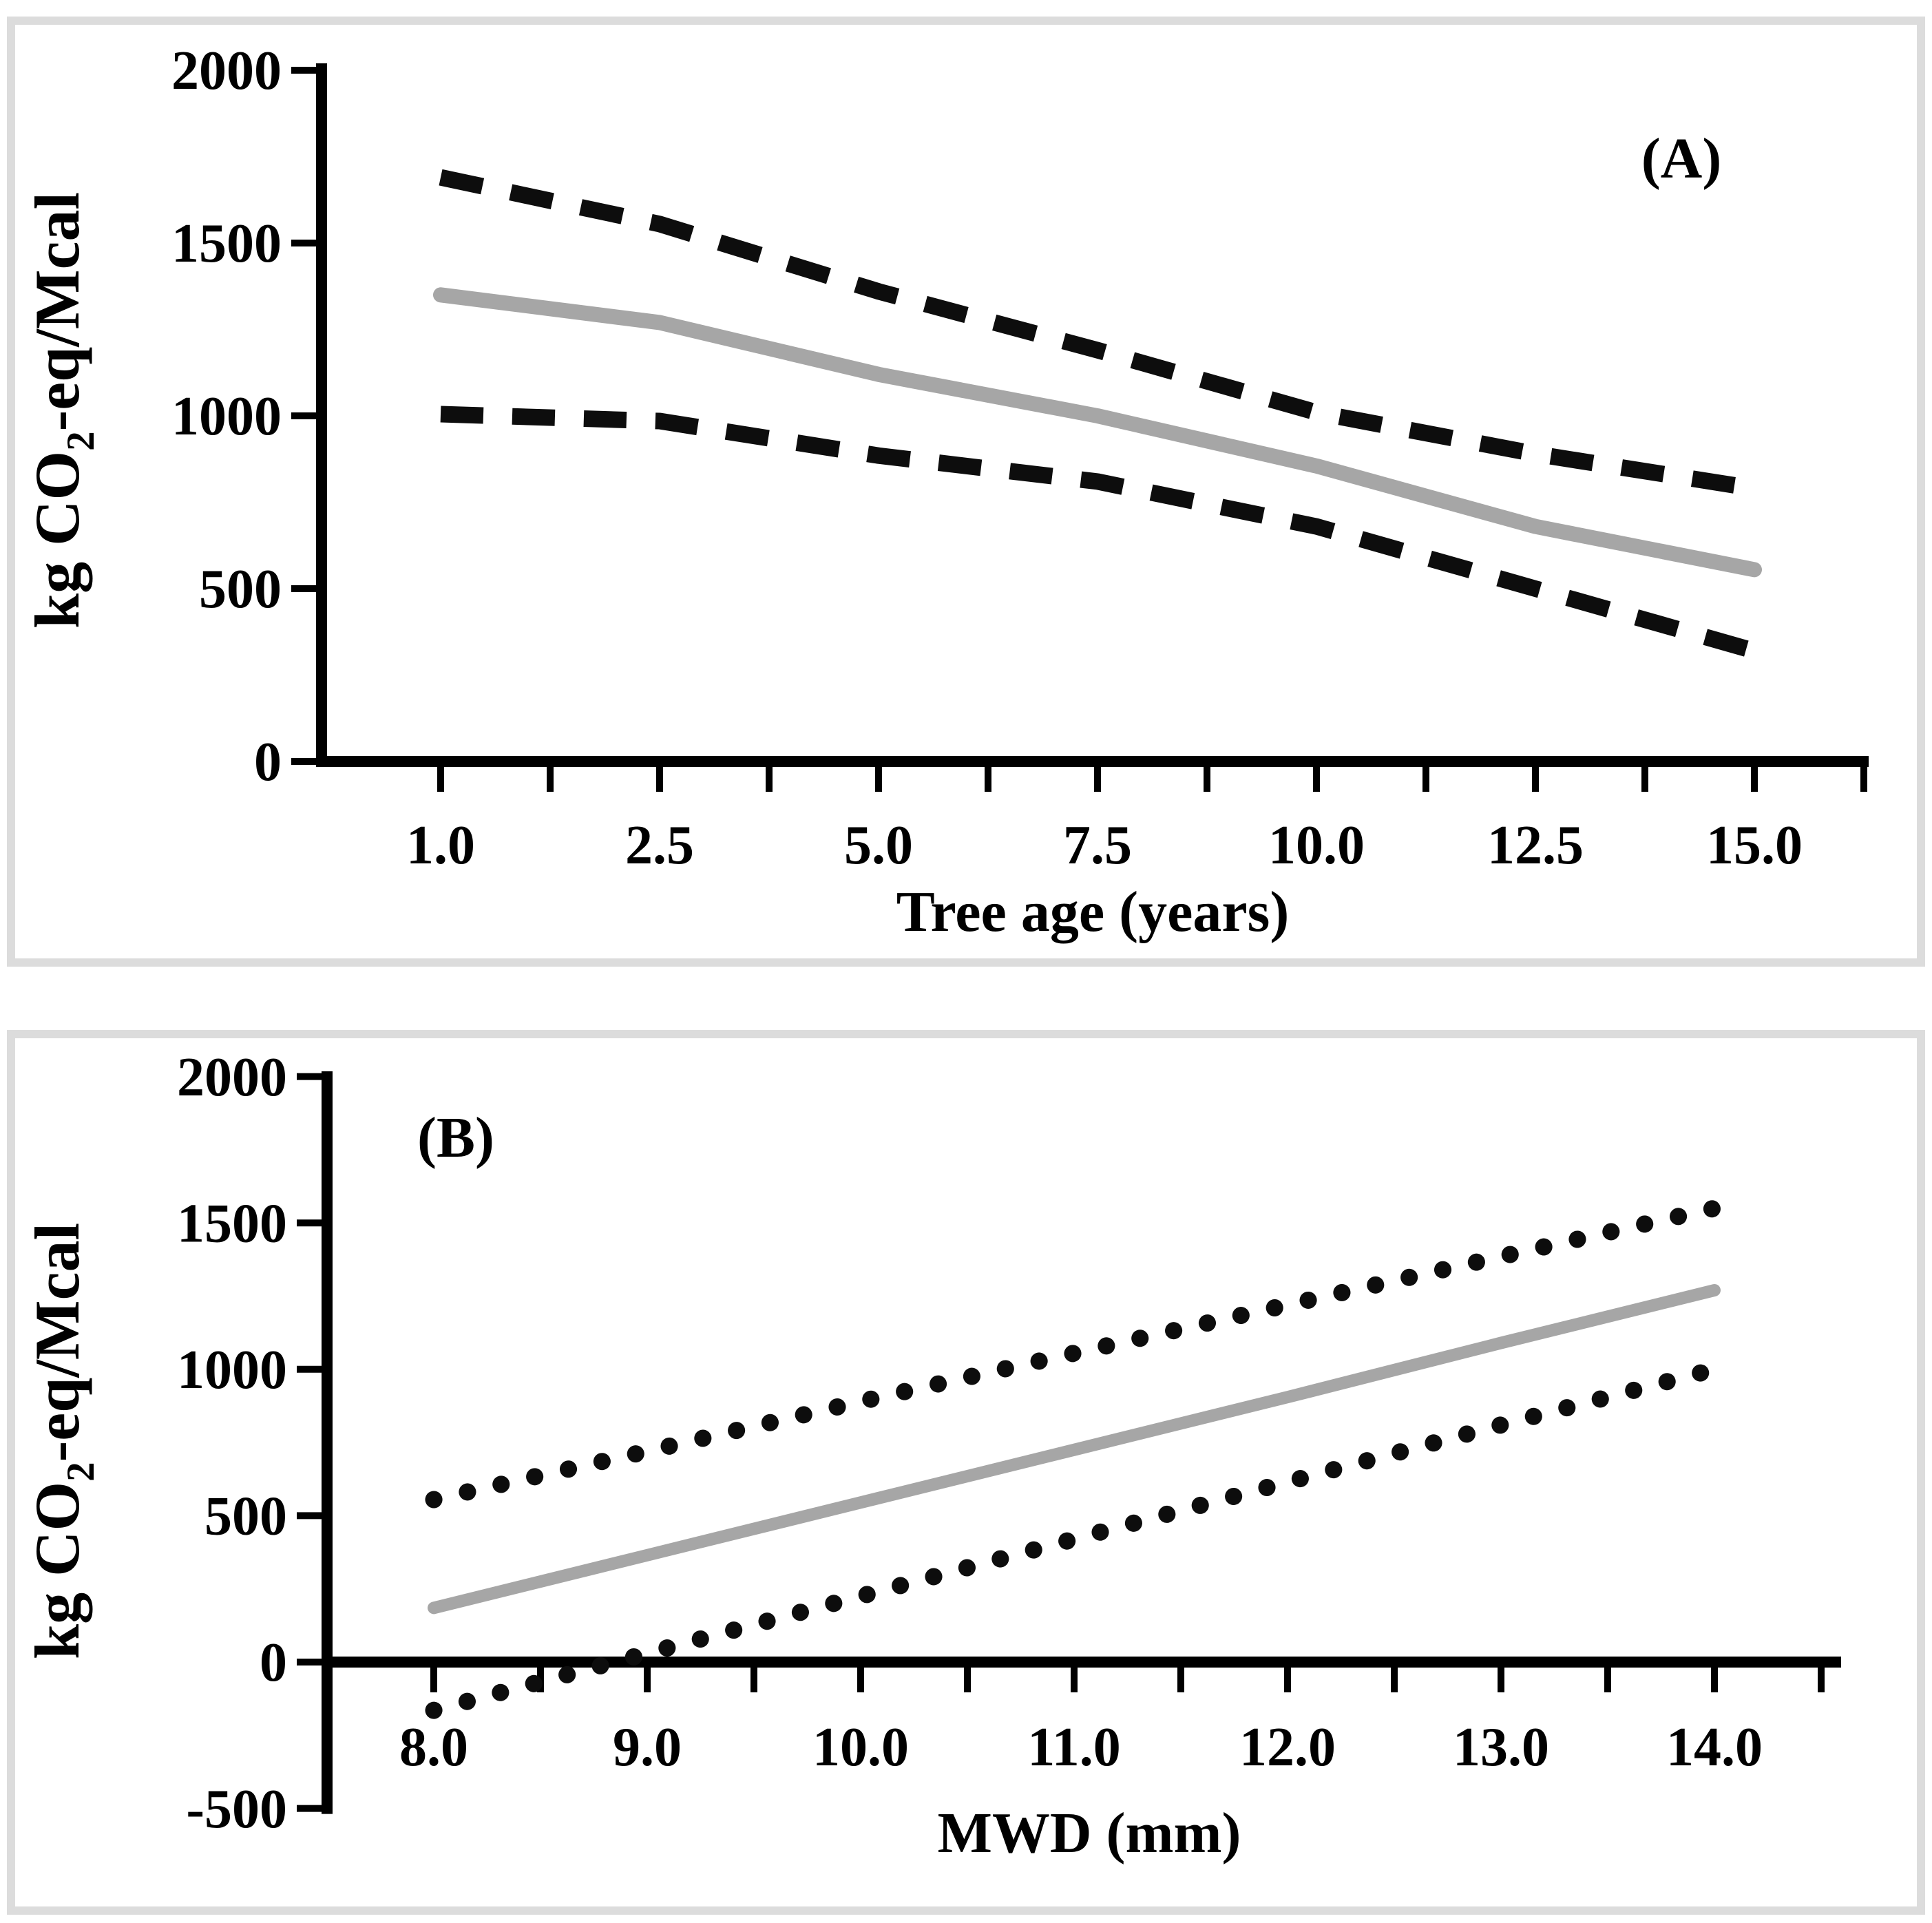  What do you see at coordinates (440, 845) in the screenshot?
I see `x-axis-tick-label: 1.0` at bounding box center [440, 845].